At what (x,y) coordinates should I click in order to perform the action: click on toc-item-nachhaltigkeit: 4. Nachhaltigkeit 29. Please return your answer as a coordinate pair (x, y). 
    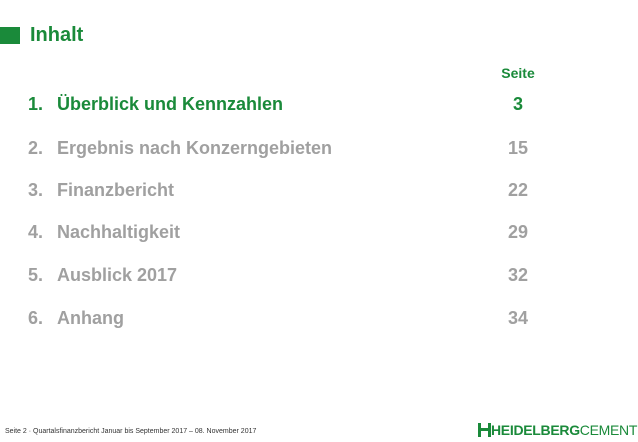
    Looking at the image, I should click on (319, 233).